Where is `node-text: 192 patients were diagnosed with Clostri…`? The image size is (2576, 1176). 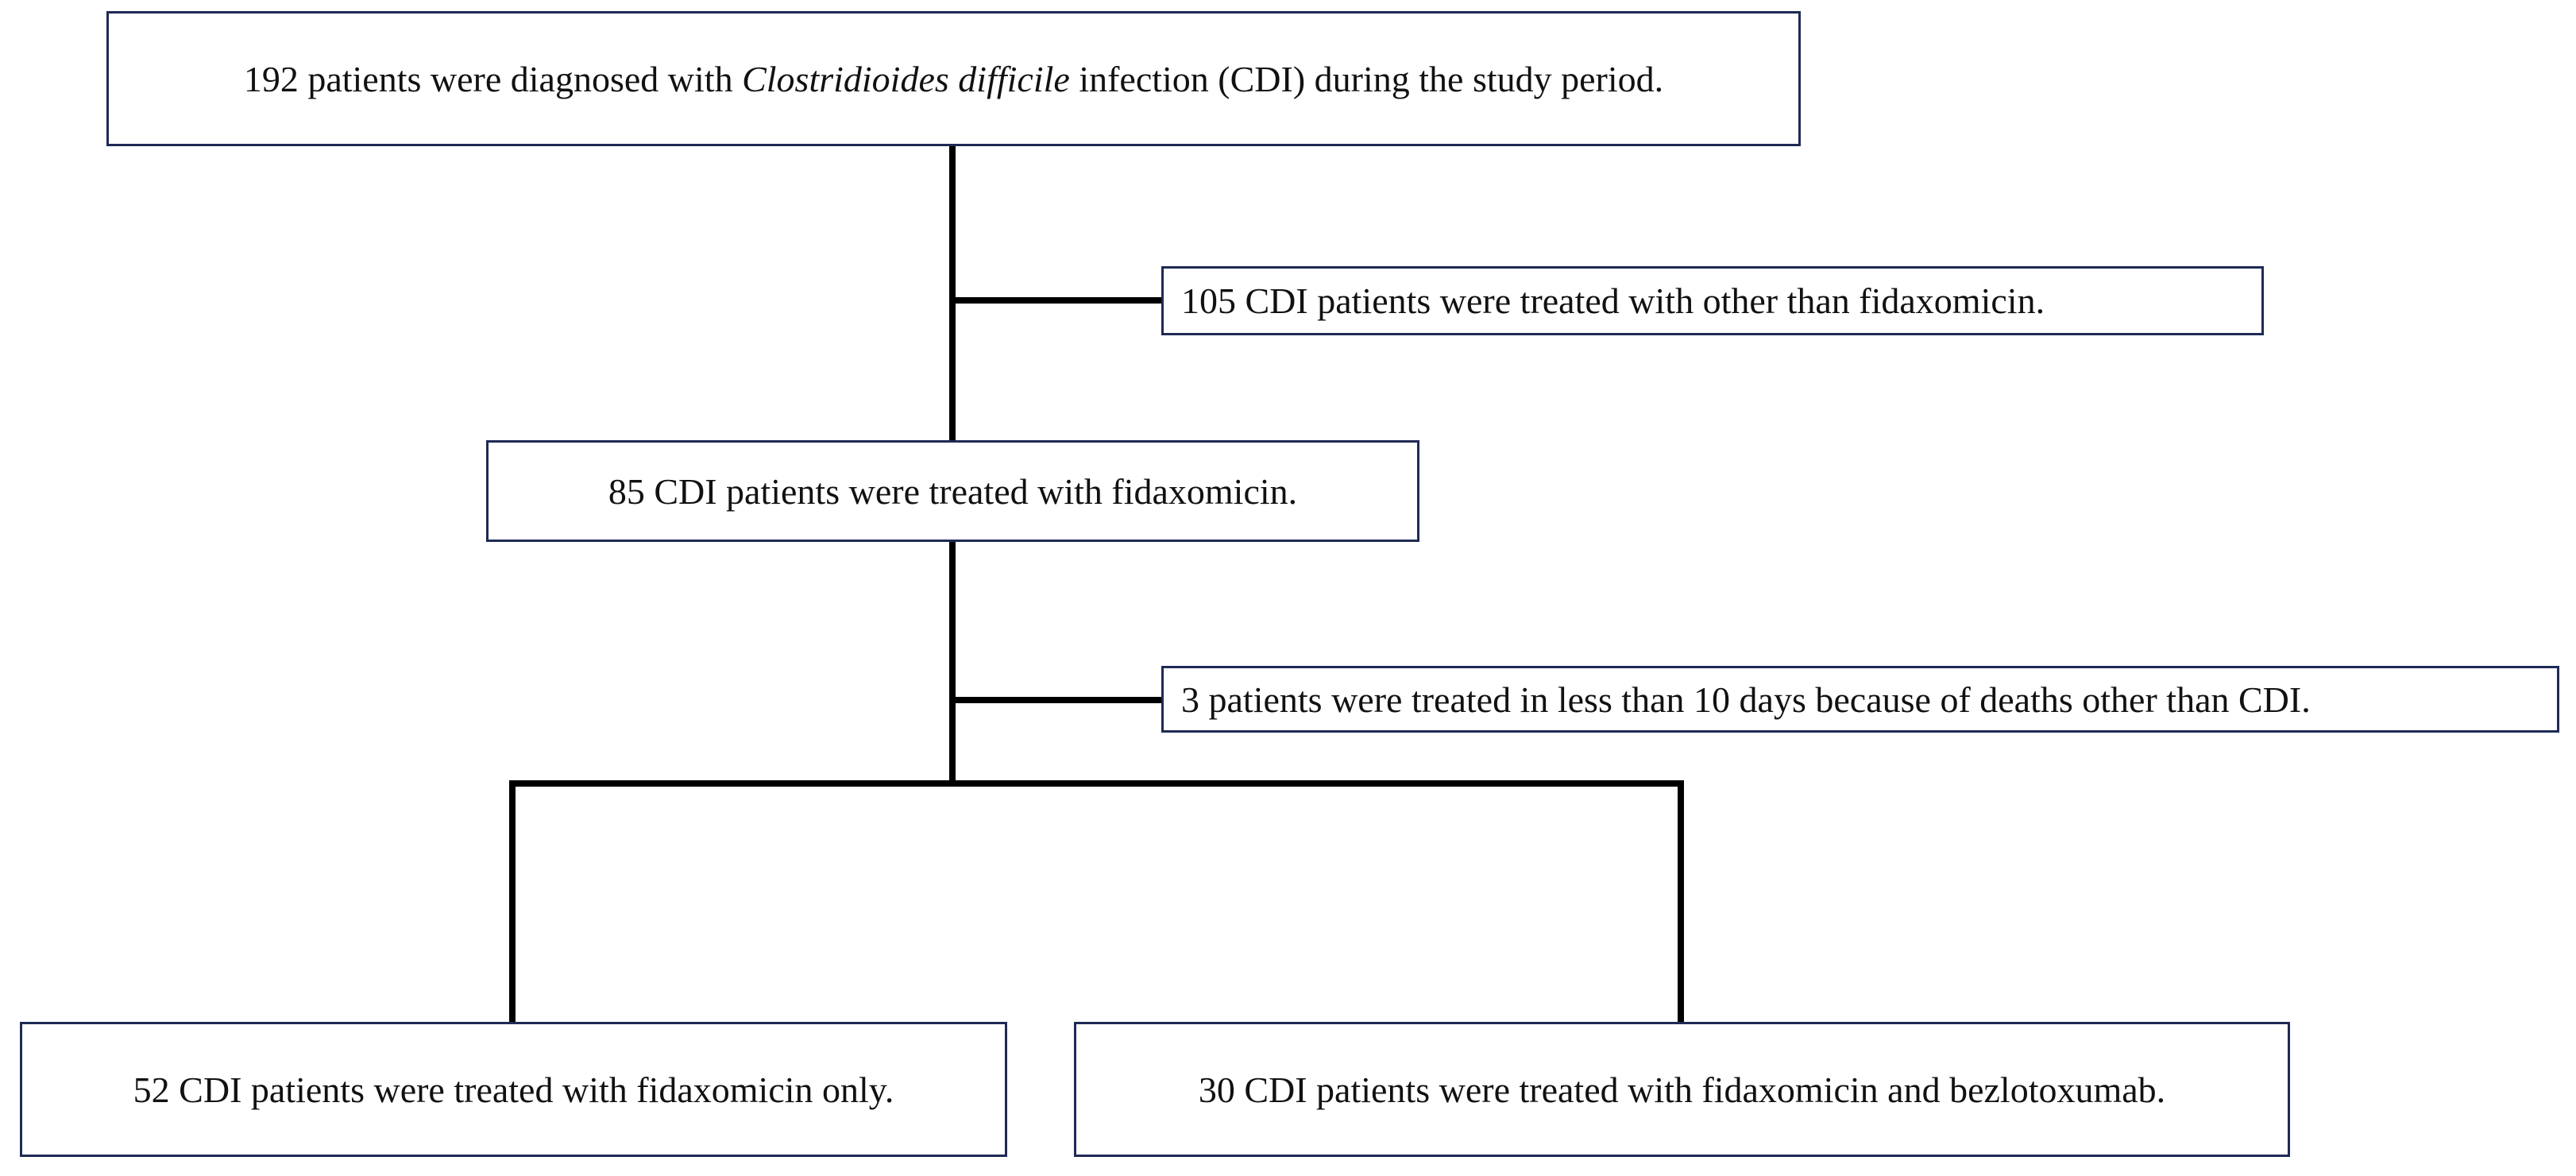 node-text: 192 patients were diagnosed with Clostri… is located at coordinates (954, 79).